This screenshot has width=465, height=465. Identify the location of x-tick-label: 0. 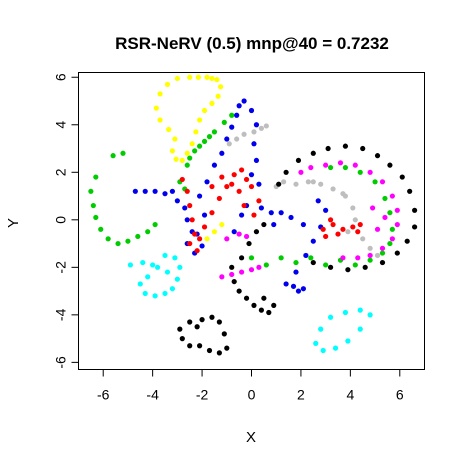
(252, 395).